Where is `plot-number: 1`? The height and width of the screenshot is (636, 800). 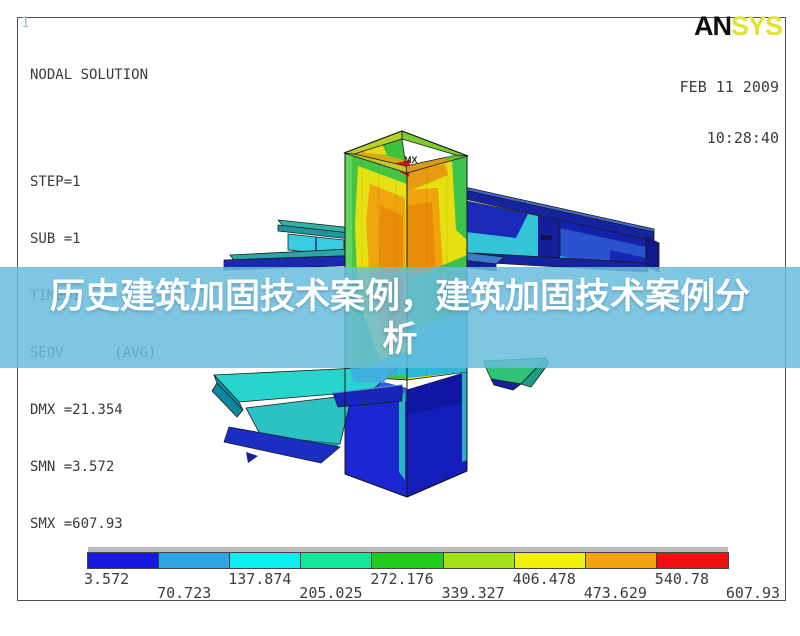 plot-number: 1 is located at coordinates (25, 23).